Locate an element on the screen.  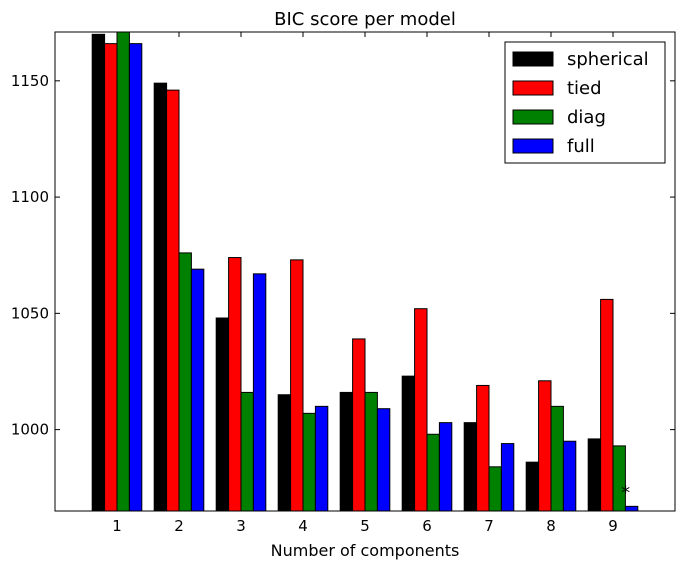
legend: spherical tied diag full is located at coordinates (585, 102).